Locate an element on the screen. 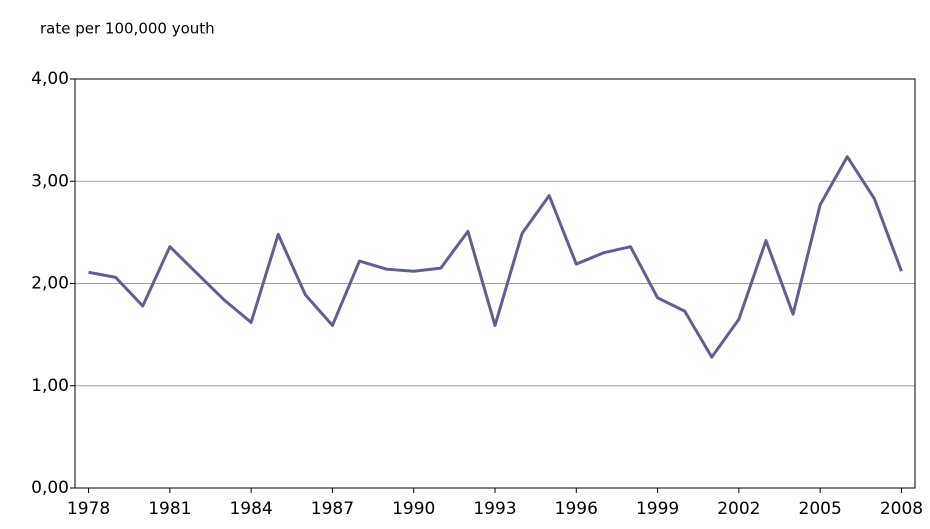 The width and height of the screenshot is (930, 529). y-tick-label: 2,00 is located at coordinates (50, 284).